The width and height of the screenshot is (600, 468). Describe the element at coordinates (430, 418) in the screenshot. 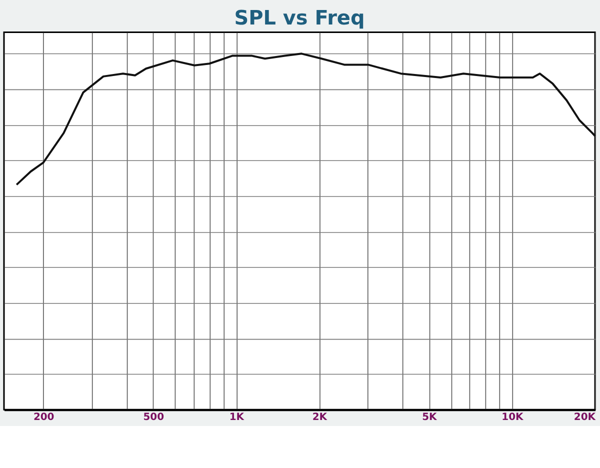

I see `x-tick-label: 5K` at that location.